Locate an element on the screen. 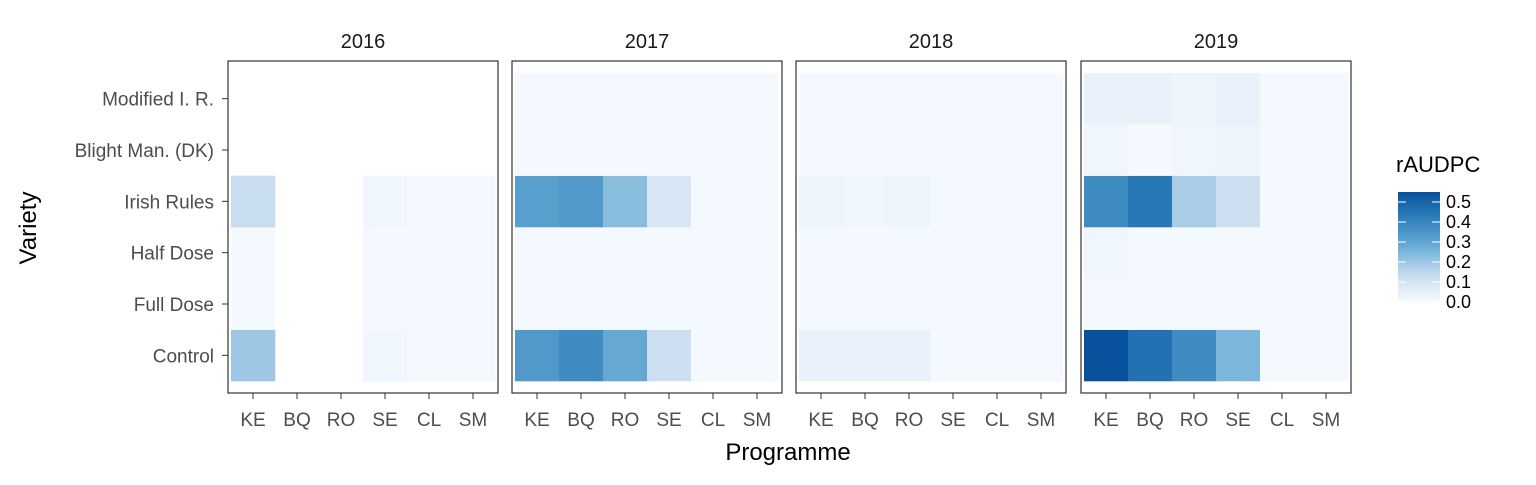 The image size is (1536, 485). facet-2017: 2017 KE BQ RO SE CL SM is located at coordinates (647, 231).